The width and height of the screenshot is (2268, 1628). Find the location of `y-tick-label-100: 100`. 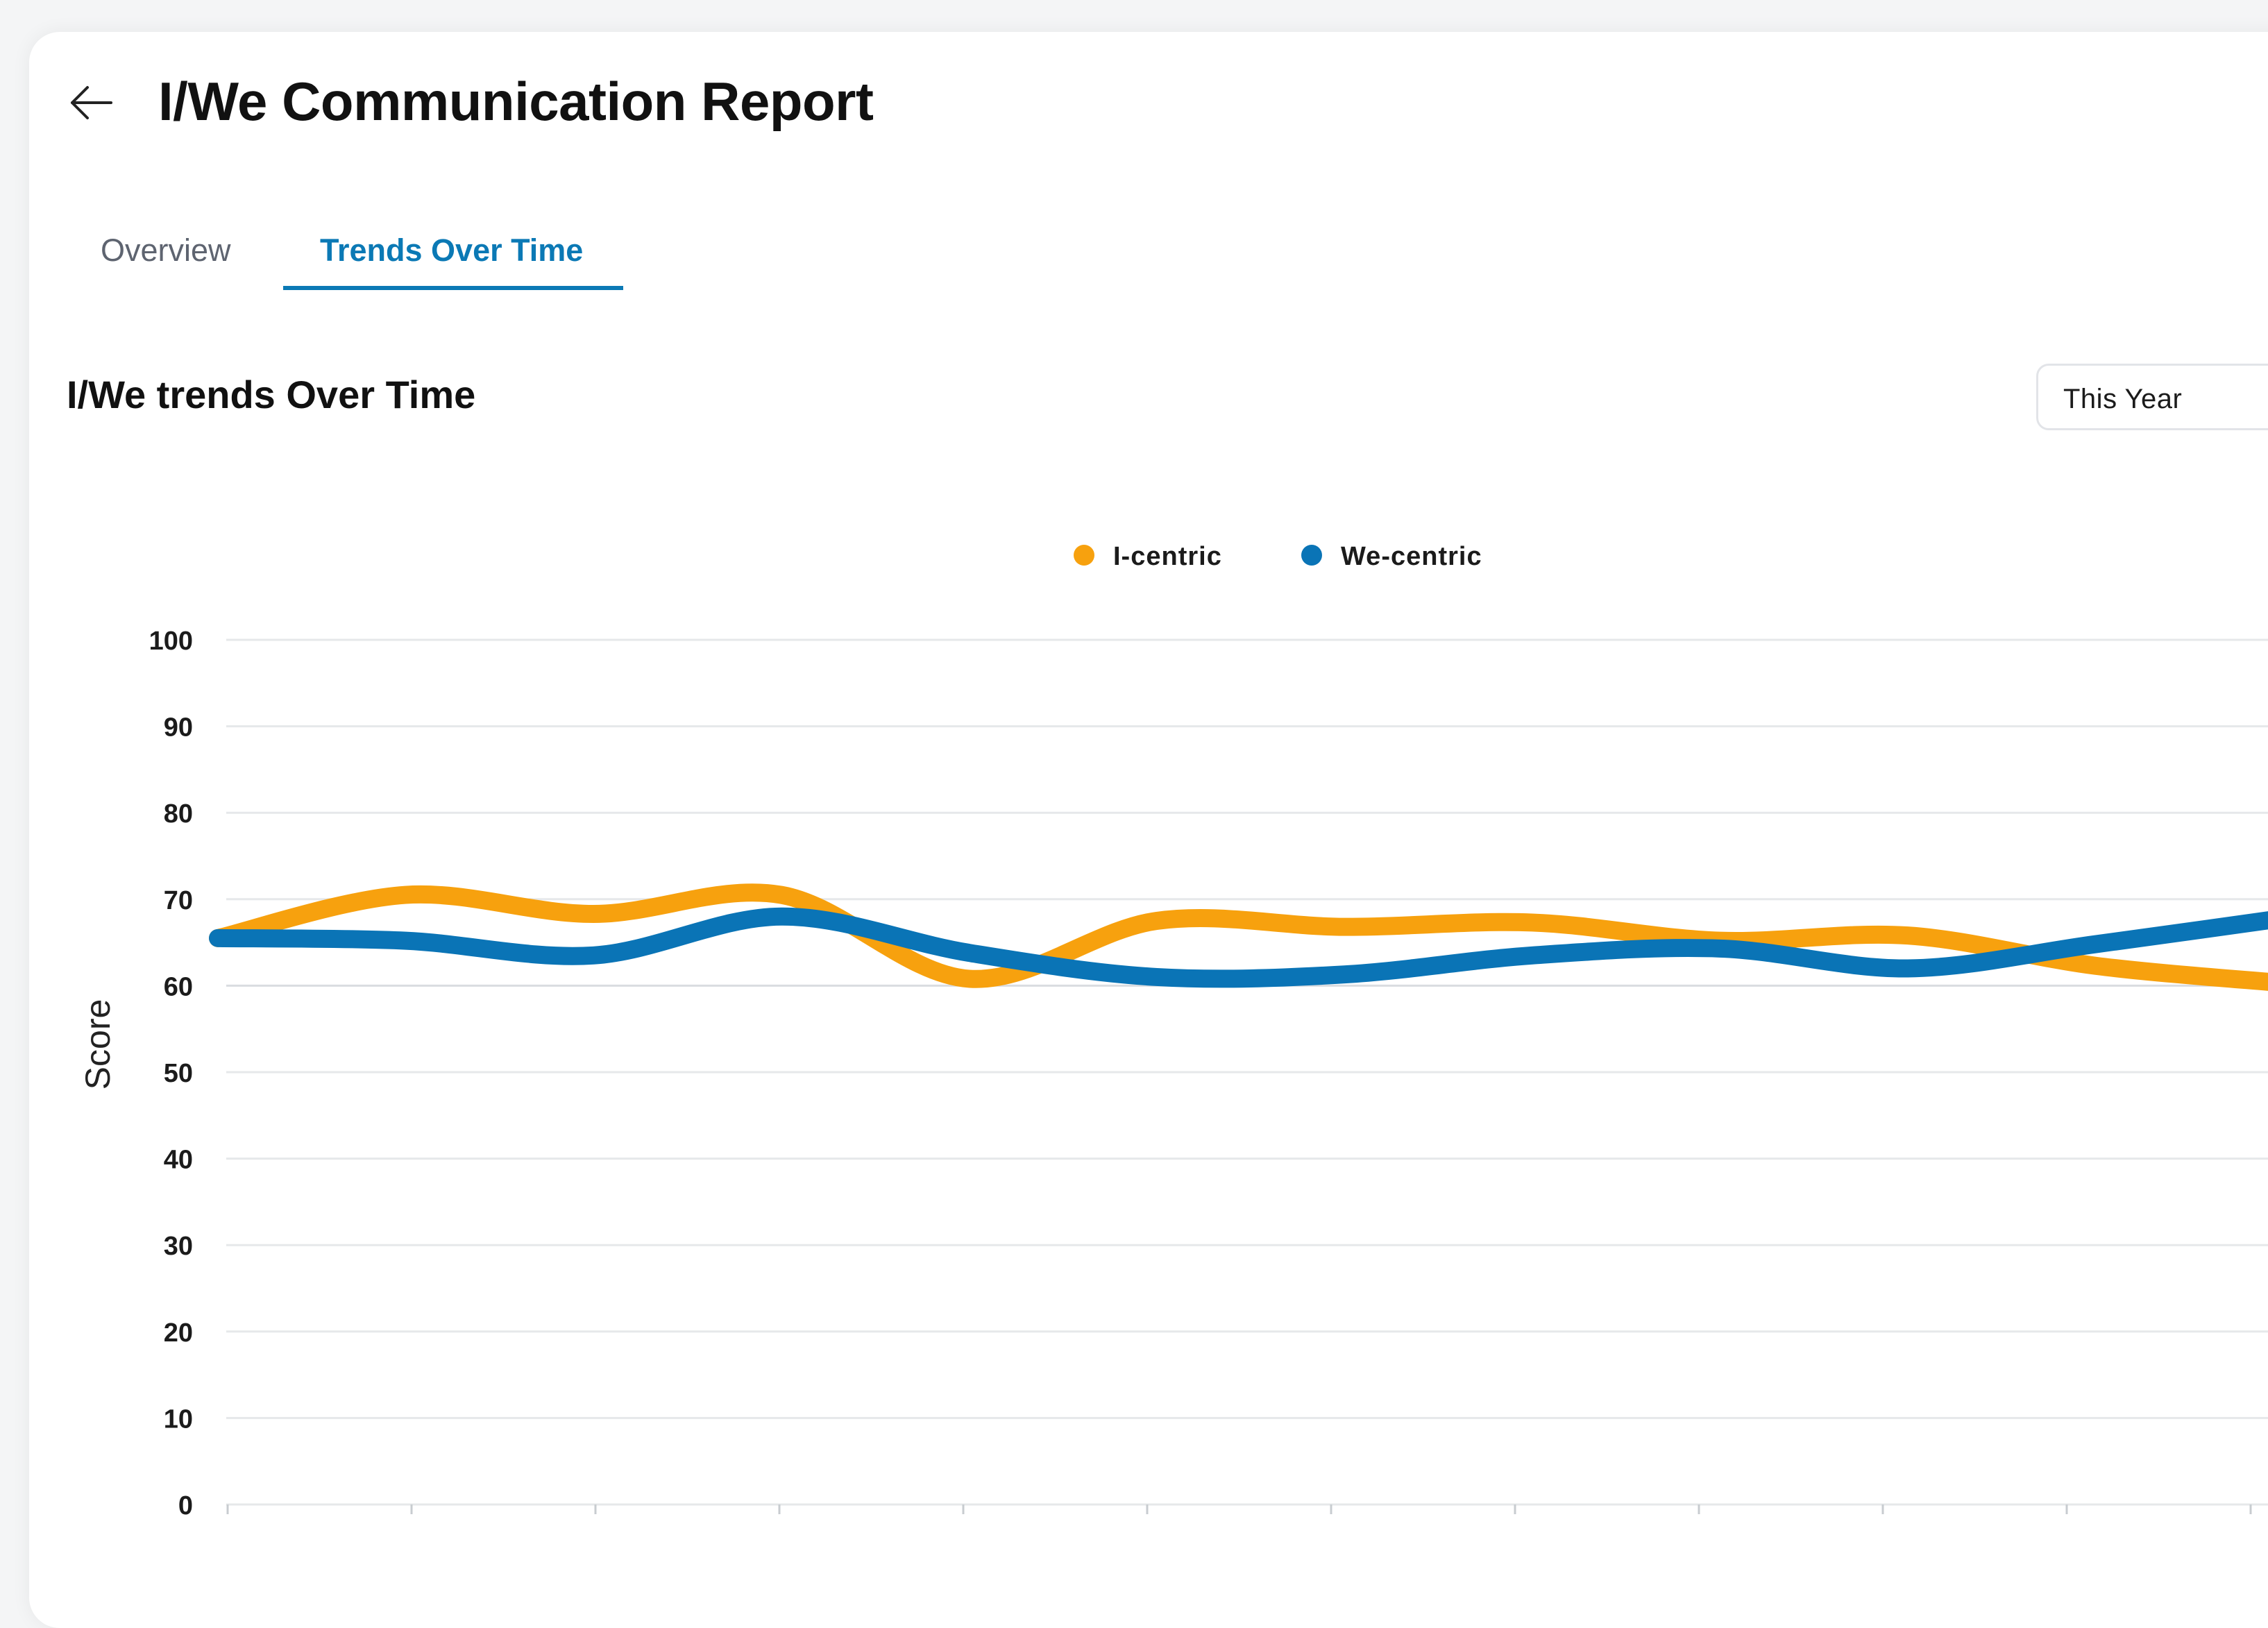

y-tick-label-100: 100 is located at coordinates (171, 641).